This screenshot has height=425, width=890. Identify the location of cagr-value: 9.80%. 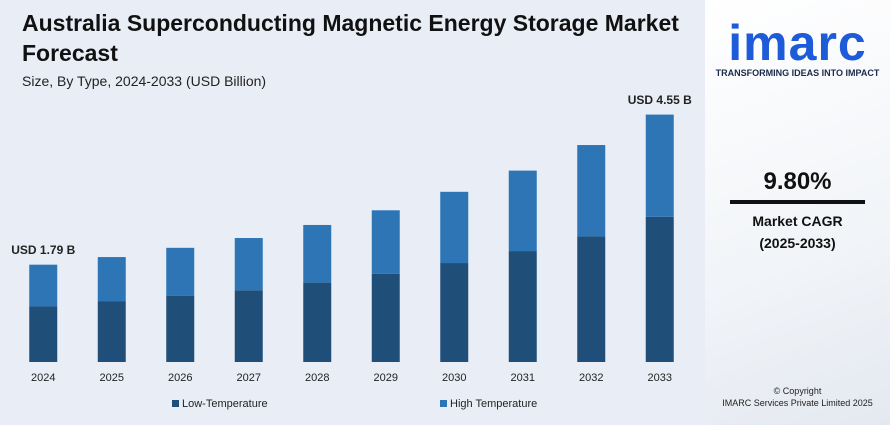
(797, 181).